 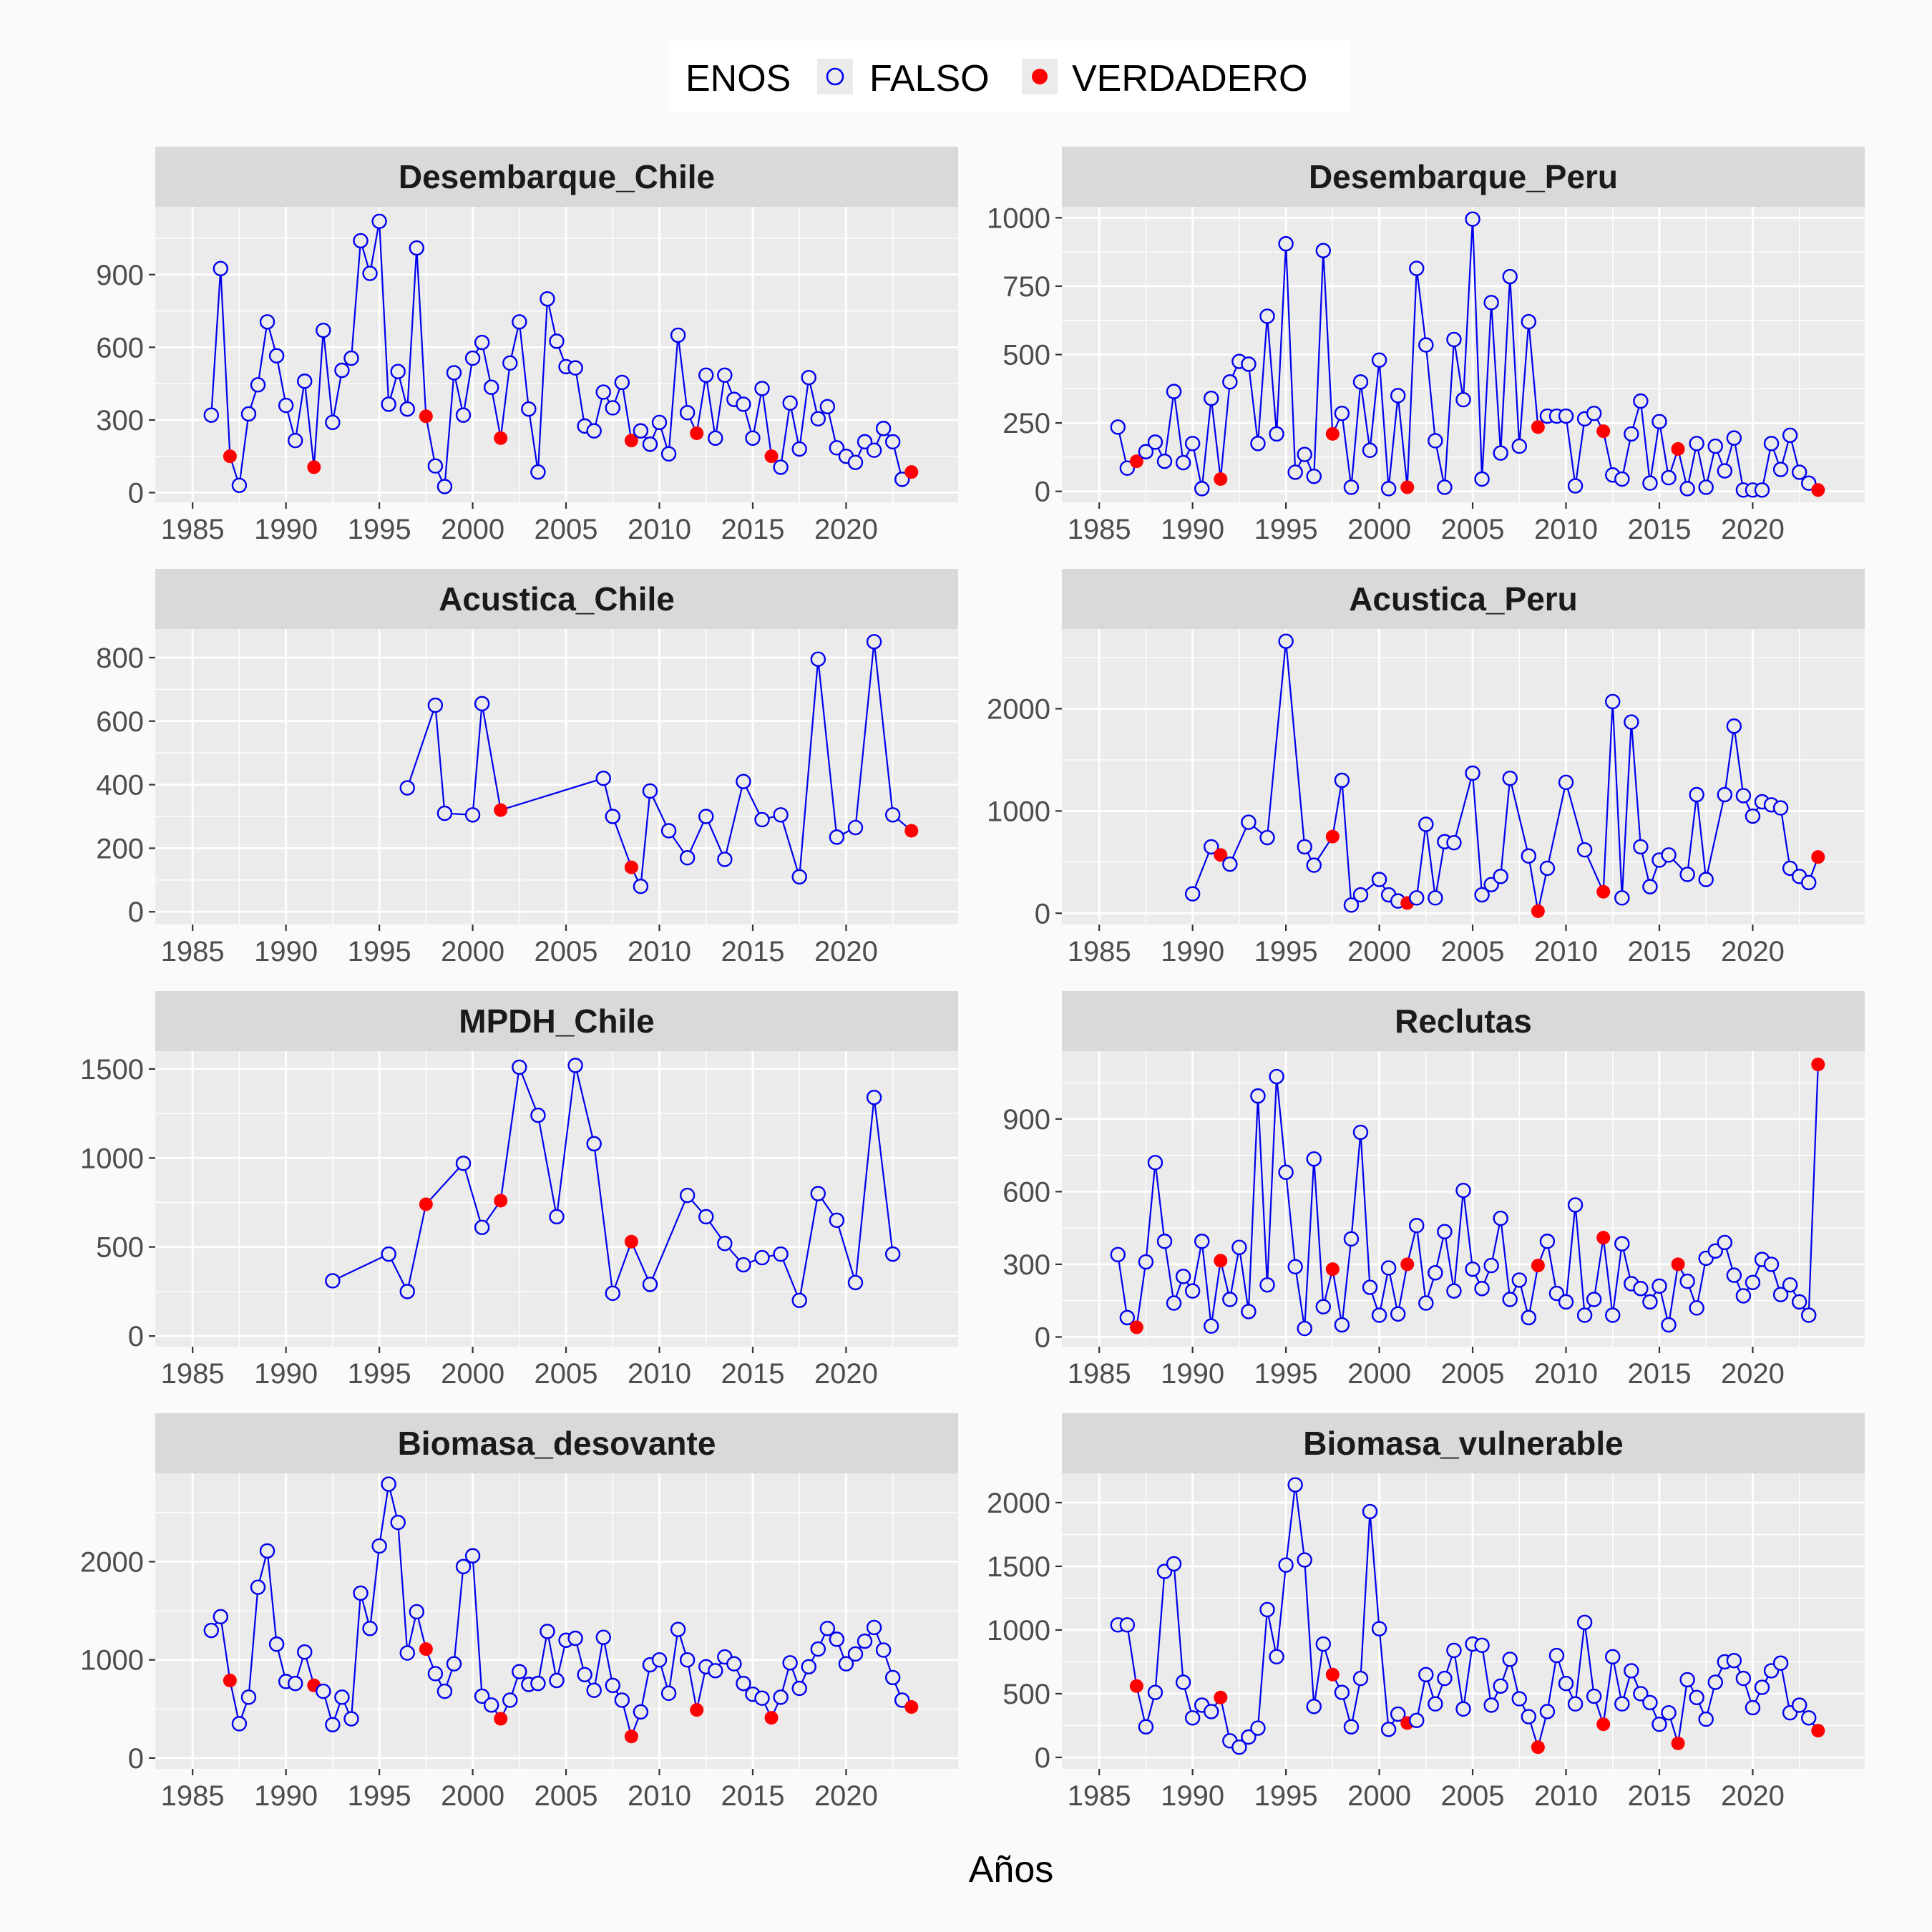 What do you see at coordinates (1040, 76) in the screenshot?
I see `legend-key-verdadero-marker` at bounding box center [1040, 76].